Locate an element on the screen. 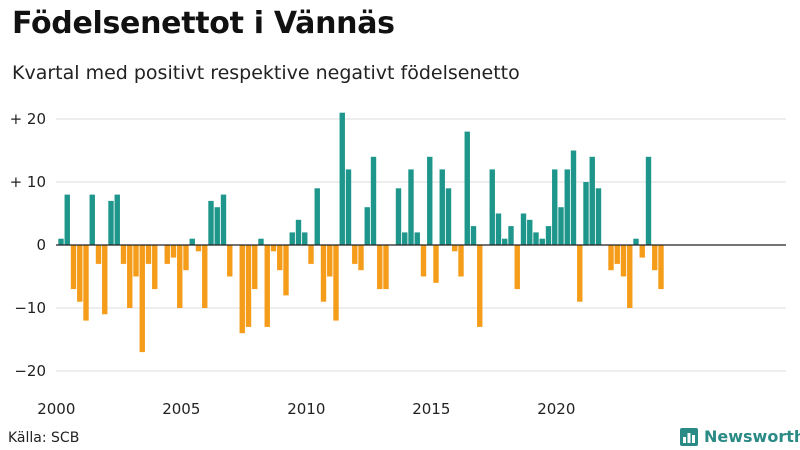 The width and height of the screenshot is (800, 450). y-tick-label: + 10 is located at coordinates (28, 182).